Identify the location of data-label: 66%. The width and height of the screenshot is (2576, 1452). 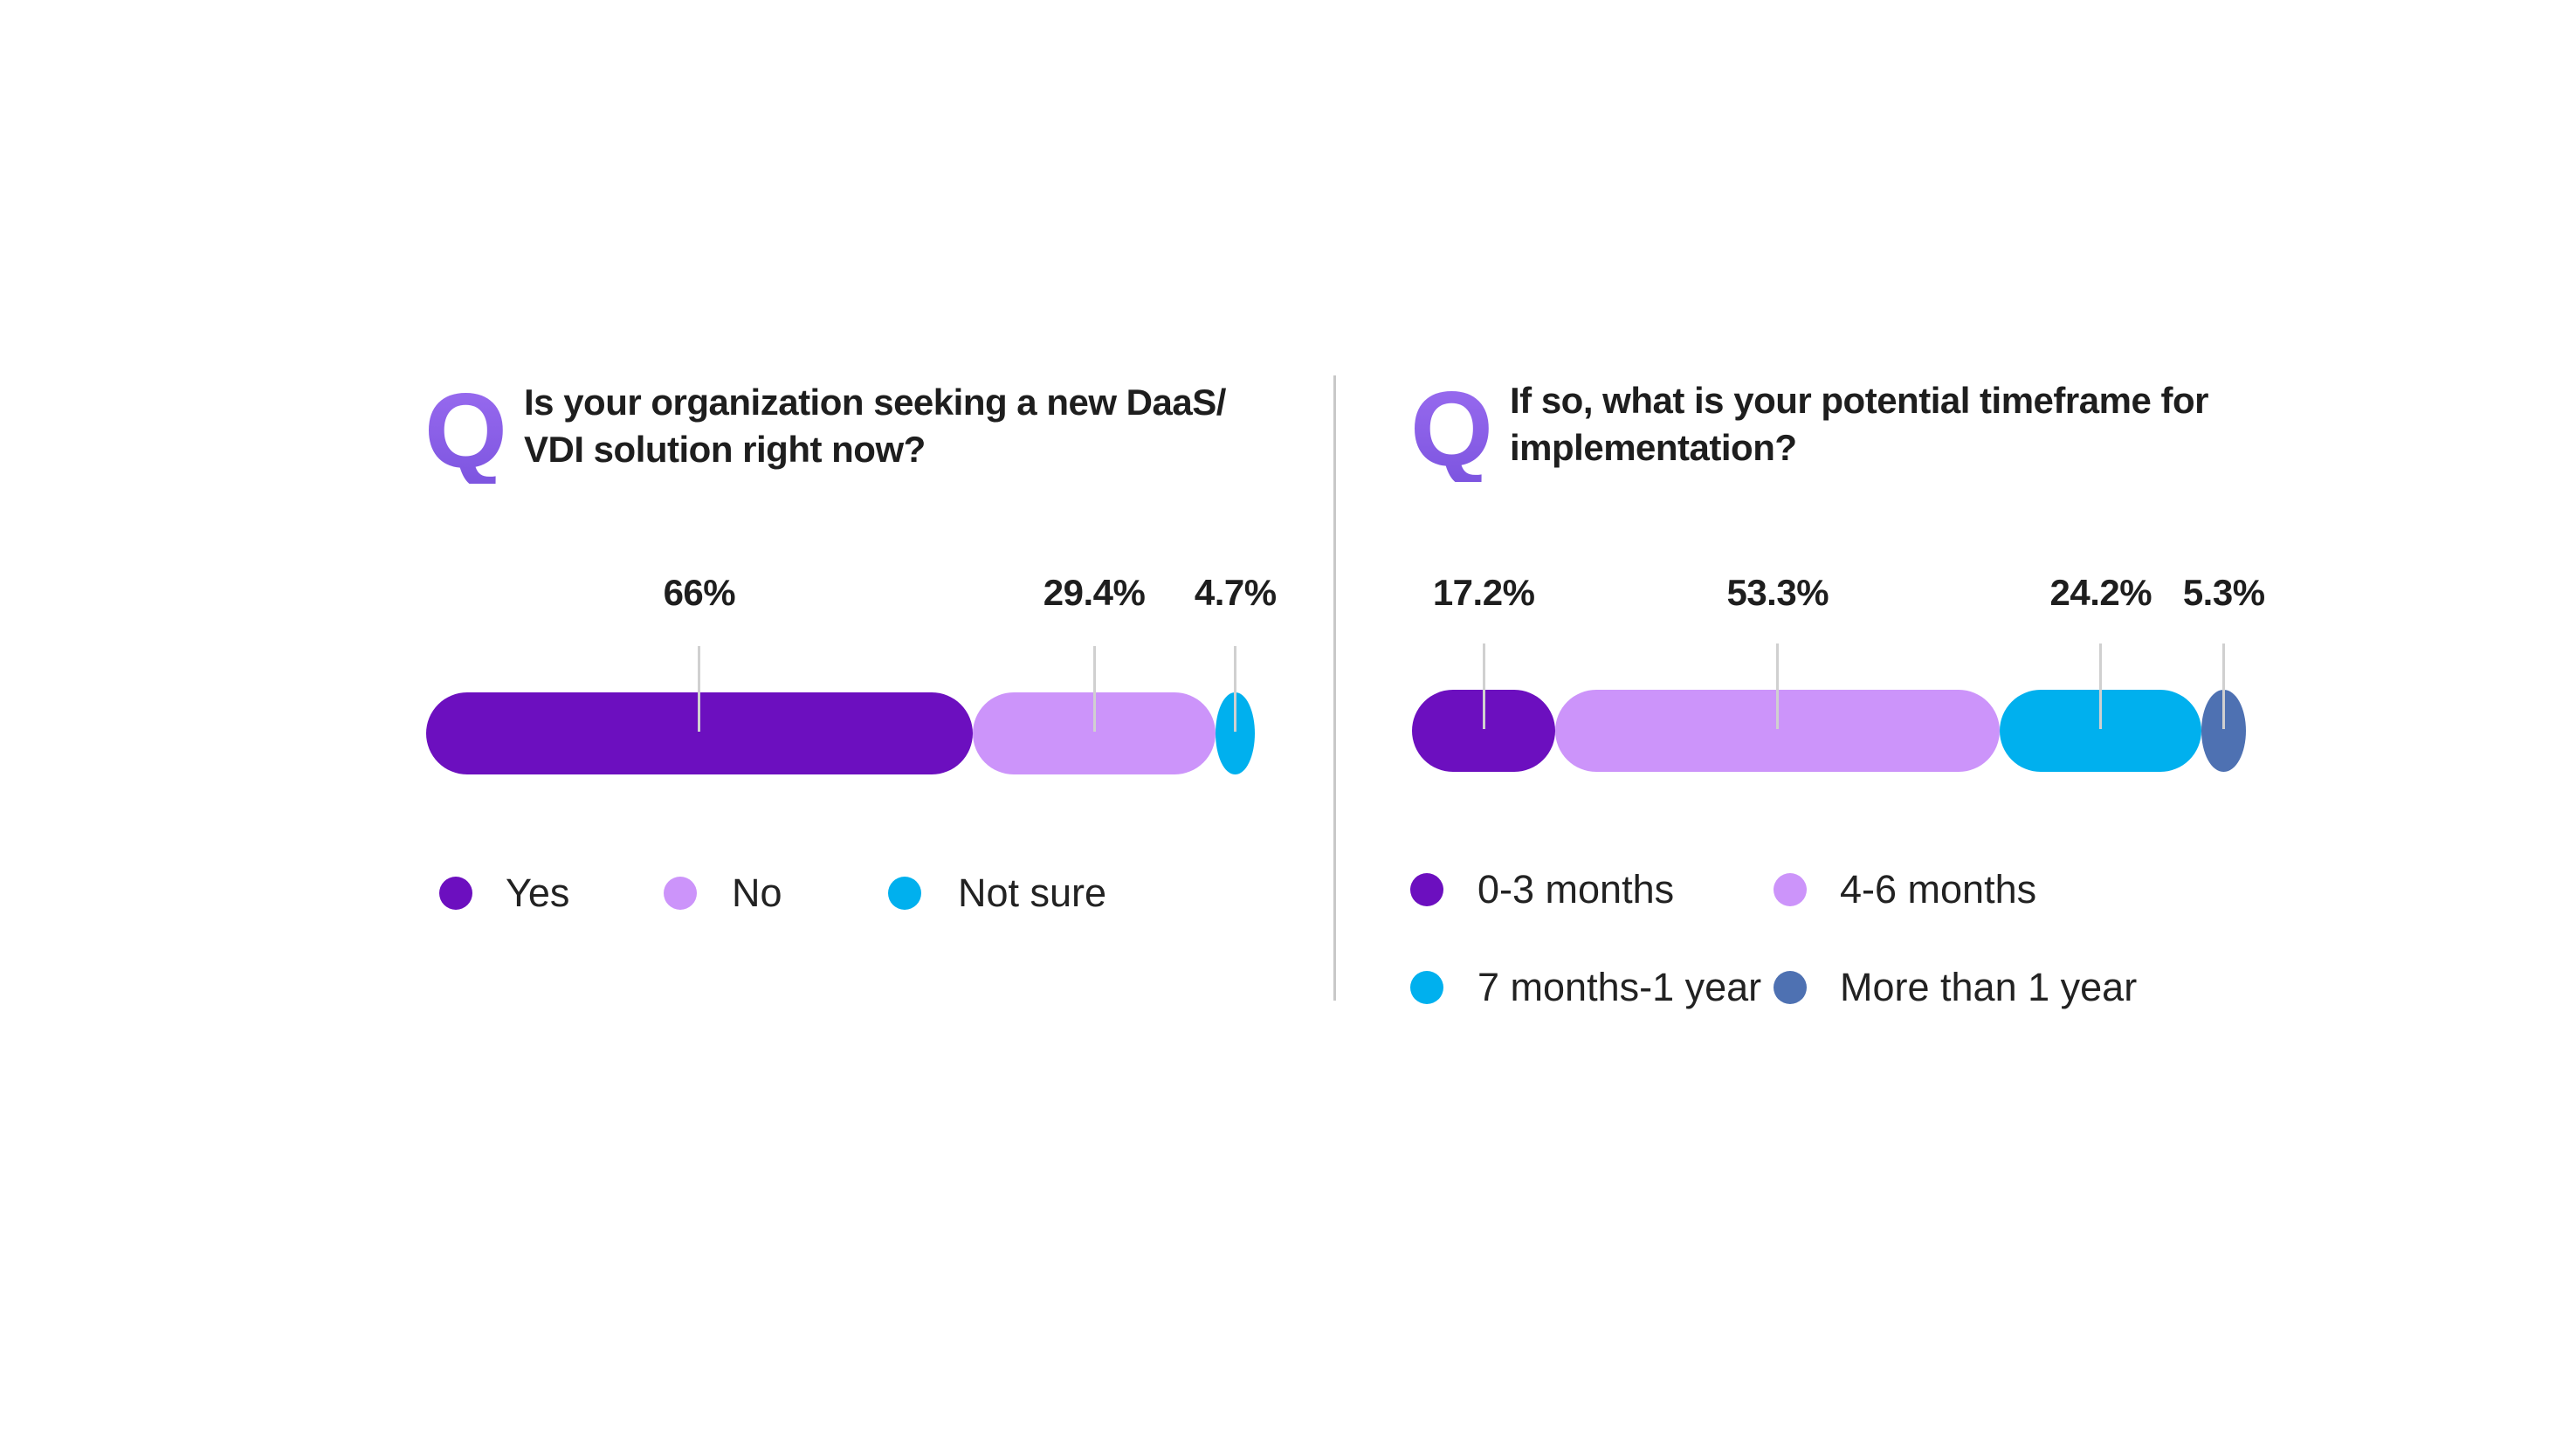
(699, 592).